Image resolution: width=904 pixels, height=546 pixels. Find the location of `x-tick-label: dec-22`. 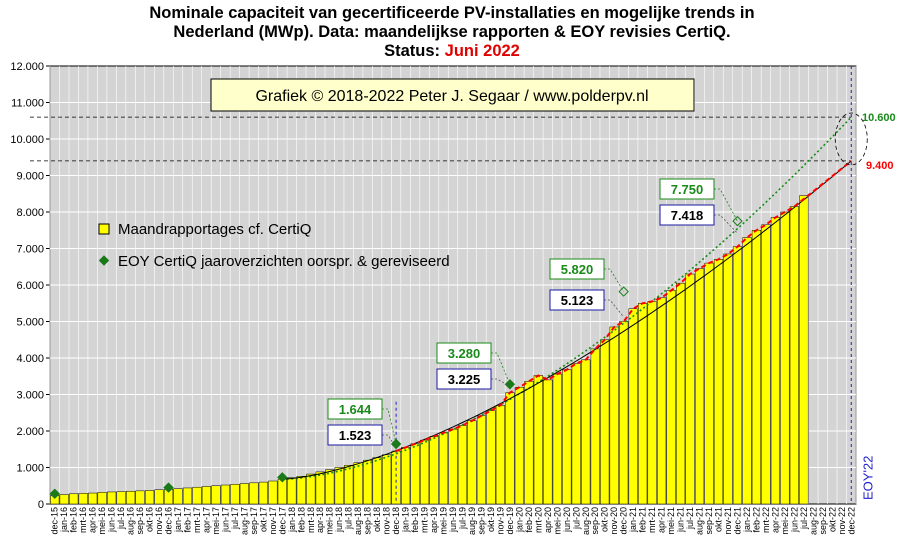

x-tick-label: dec-22 is located at coordinates (851, 521).